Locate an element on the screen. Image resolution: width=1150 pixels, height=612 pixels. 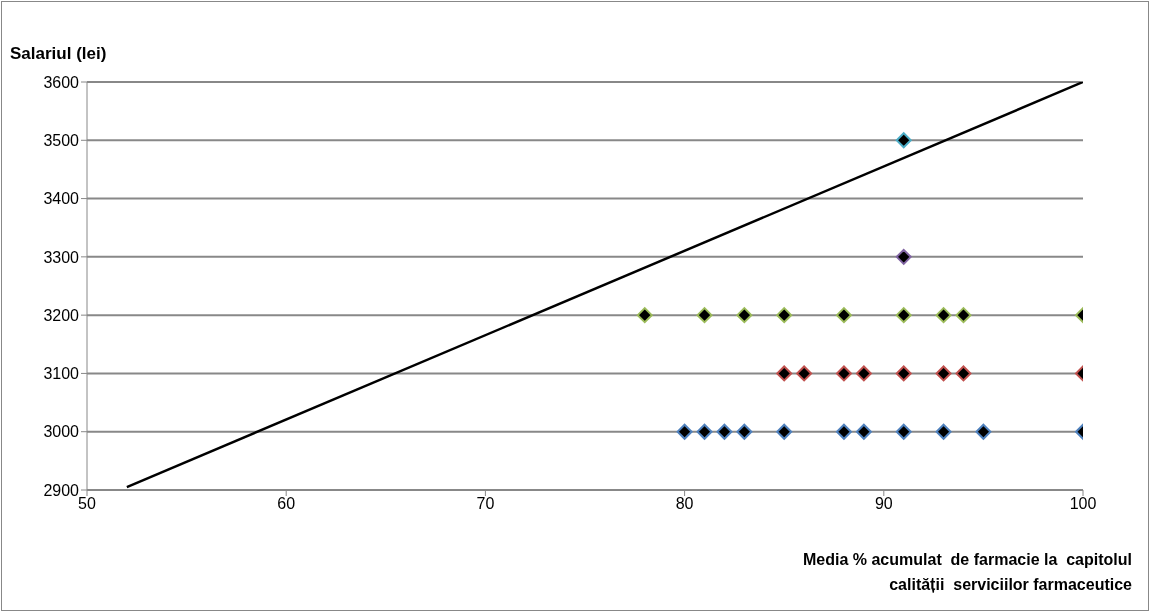
x-tick-label: 100 is located at coordinates (1083, 504).